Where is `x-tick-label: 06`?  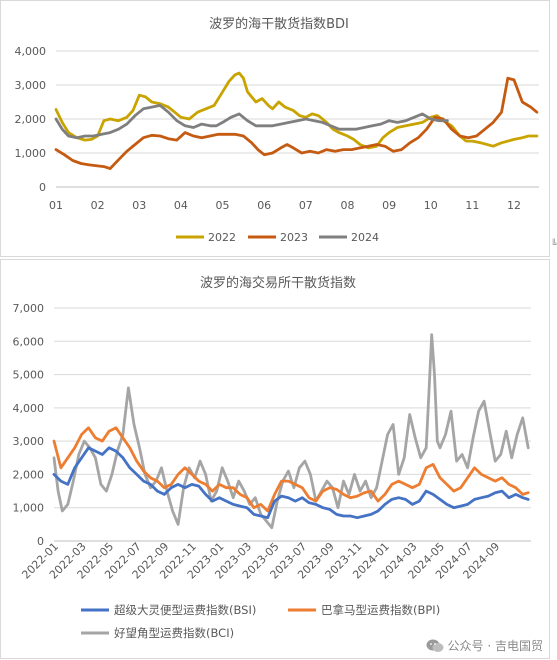
x-tick-label: 06 is located at coordinates (264, 205).